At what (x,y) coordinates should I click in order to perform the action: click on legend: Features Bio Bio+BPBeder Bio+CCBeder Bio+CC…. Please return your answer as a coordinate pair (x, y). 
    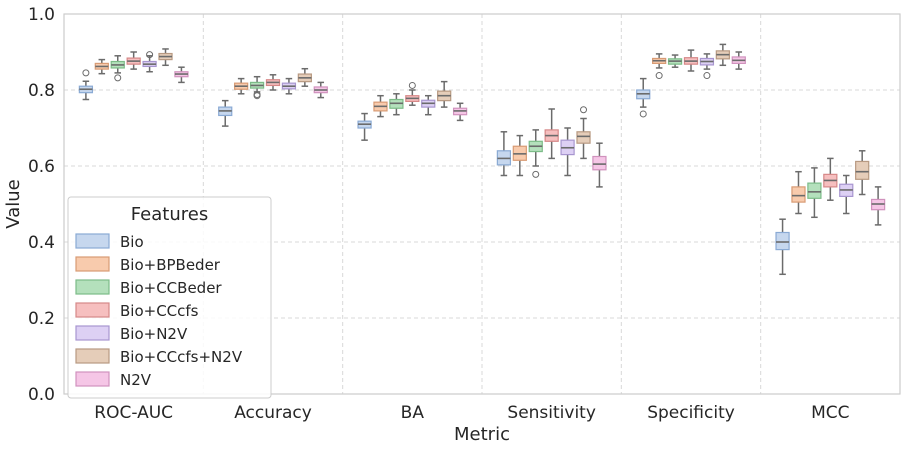
    Looking at the image, I should click on (169, 297).